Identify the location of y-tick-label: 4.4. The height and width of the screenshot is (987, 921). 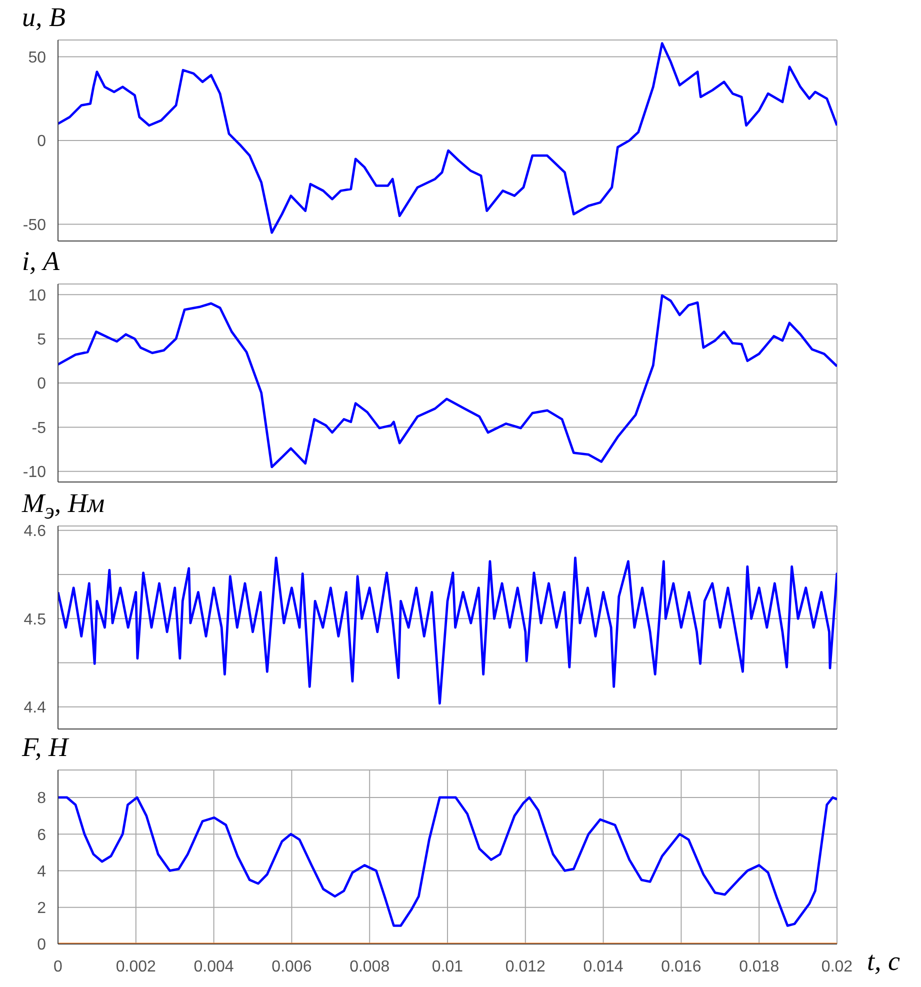
(35, 708).